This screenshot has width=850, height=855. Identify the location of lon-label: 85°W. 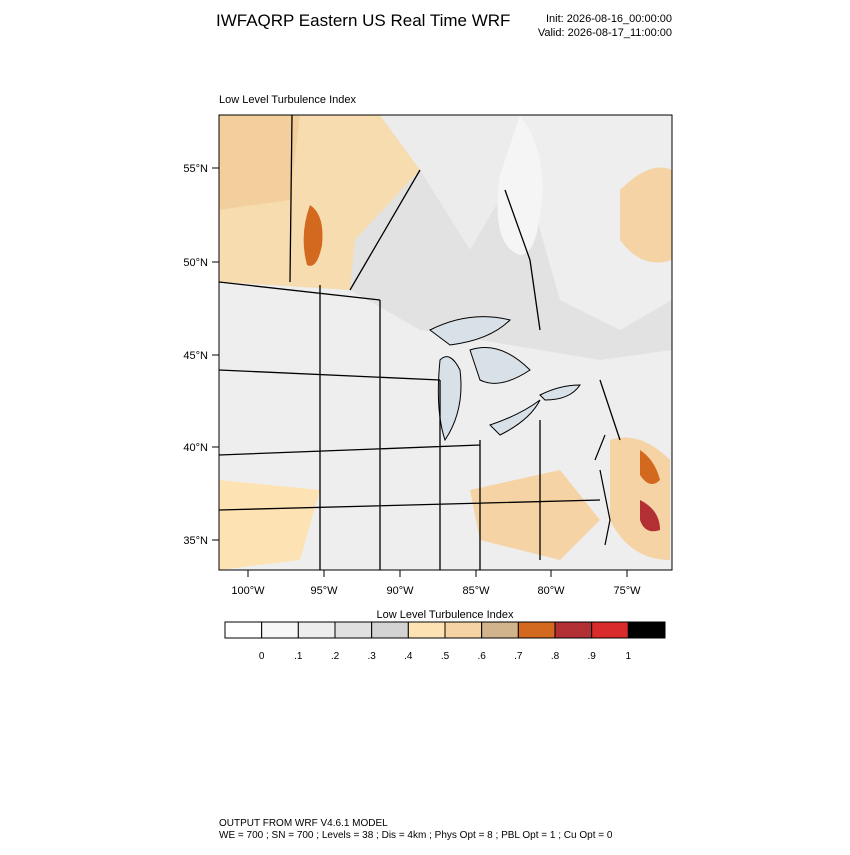
(476, 591).